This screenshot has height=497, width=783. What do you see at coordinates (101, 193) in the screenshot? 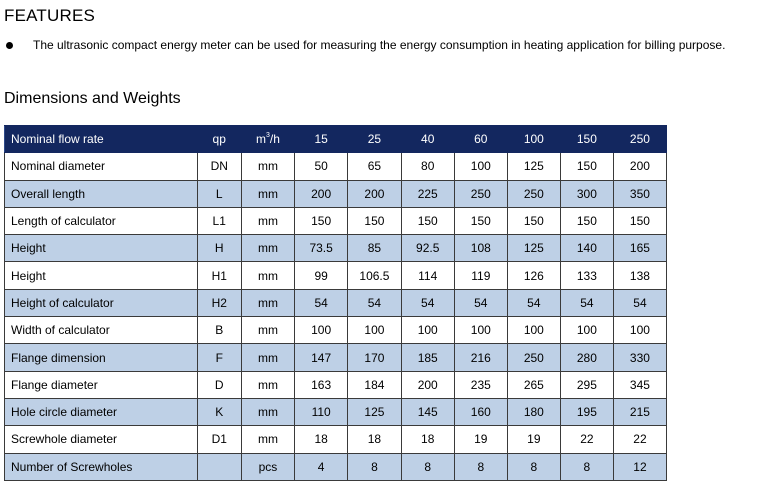
I see `row-name-cell: Overall length` at bounding box center [101, 193].